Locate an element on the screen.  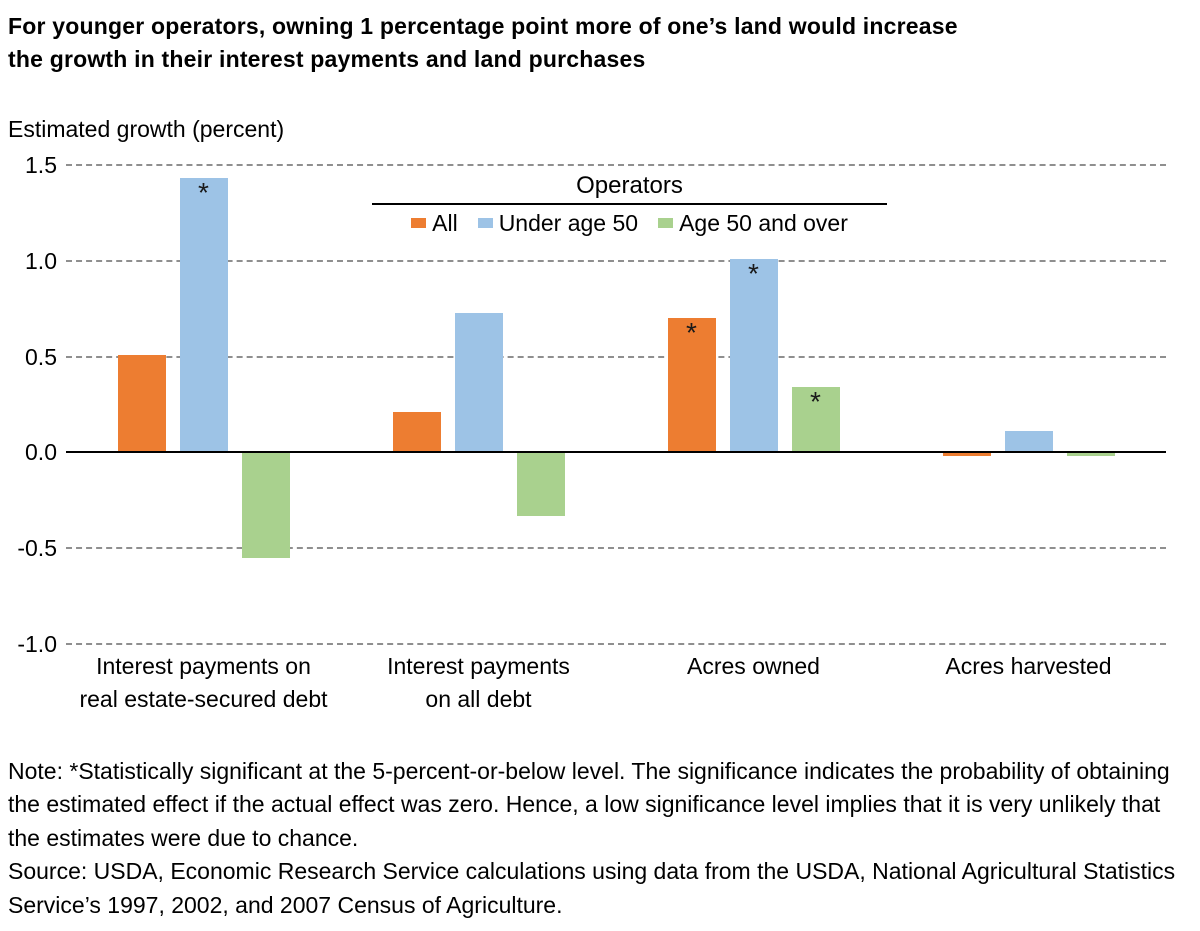
y-tick-label: 0.5 is located at coordinates (41, 356).